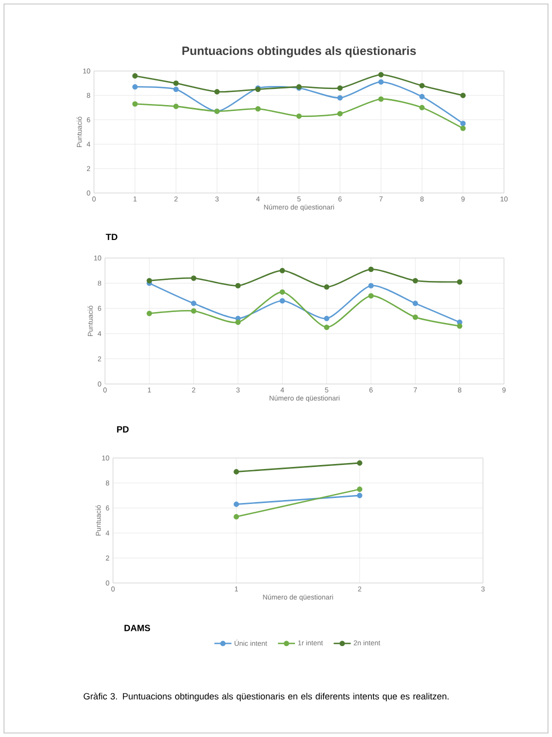  What do you see at coordinates (137, 628) in the screenshot?
I see `text: DAMS` at bounding box center [137, 628].